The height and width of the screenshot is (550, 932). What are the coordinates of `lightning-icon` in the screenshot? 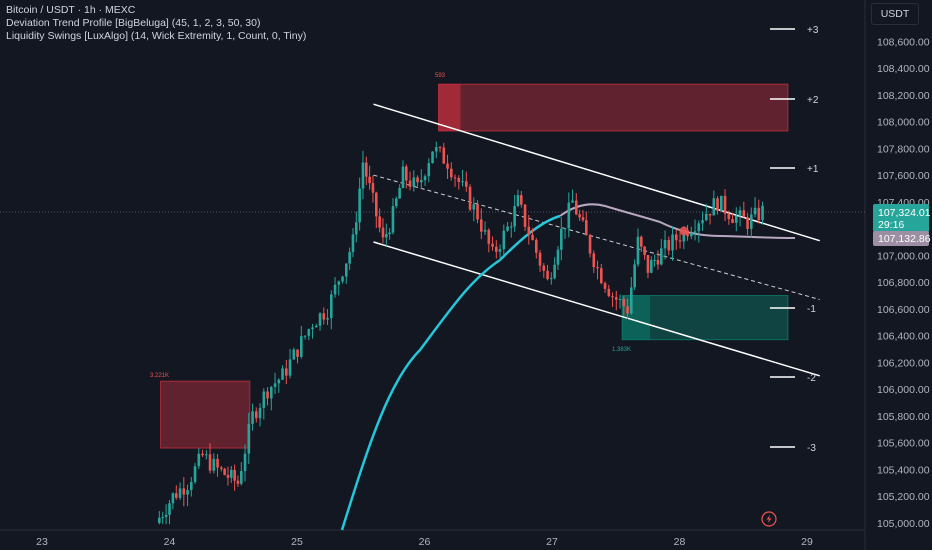 It's located at (769, 519).